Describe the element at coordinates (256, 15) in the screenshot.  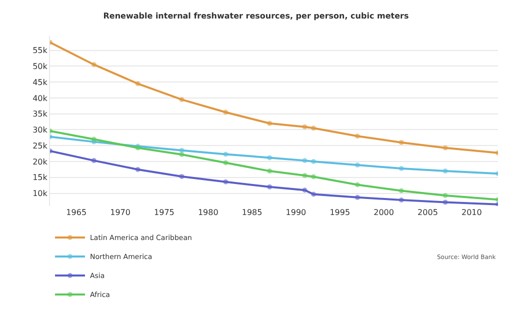
I see `chart-title: Renewable internal freshwater resources, per person, cubic meters` at that location.